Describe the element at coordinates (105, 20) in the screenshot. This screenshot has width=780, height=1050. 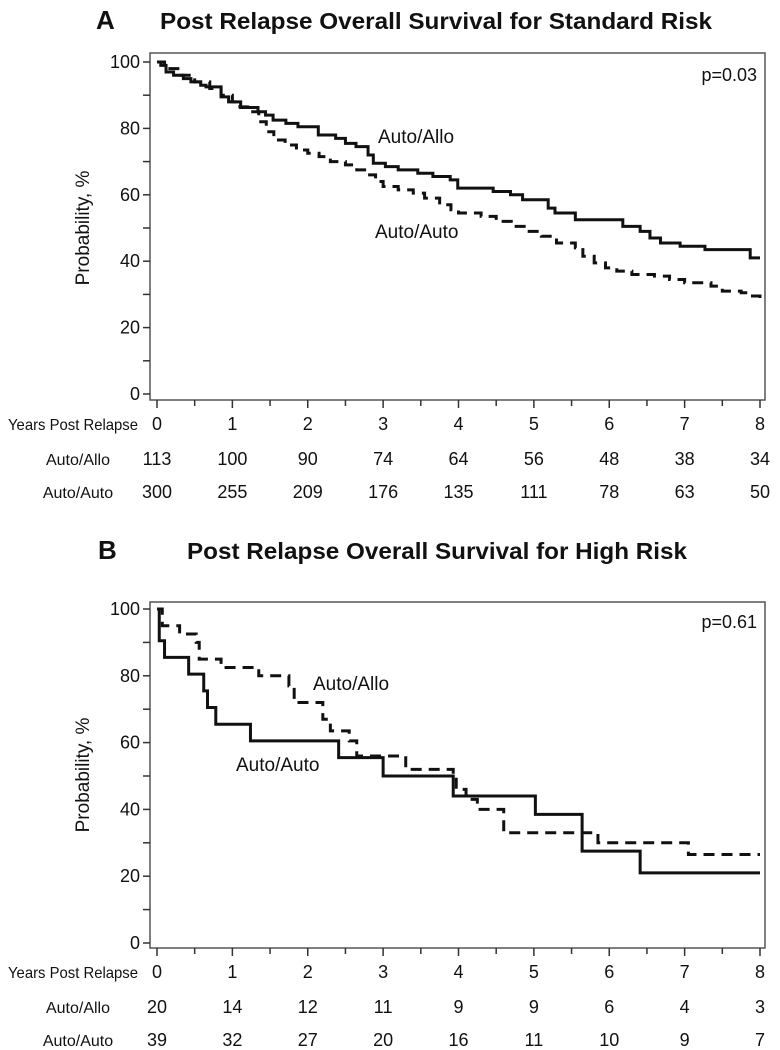
I see `panel-letter: A` at that location.